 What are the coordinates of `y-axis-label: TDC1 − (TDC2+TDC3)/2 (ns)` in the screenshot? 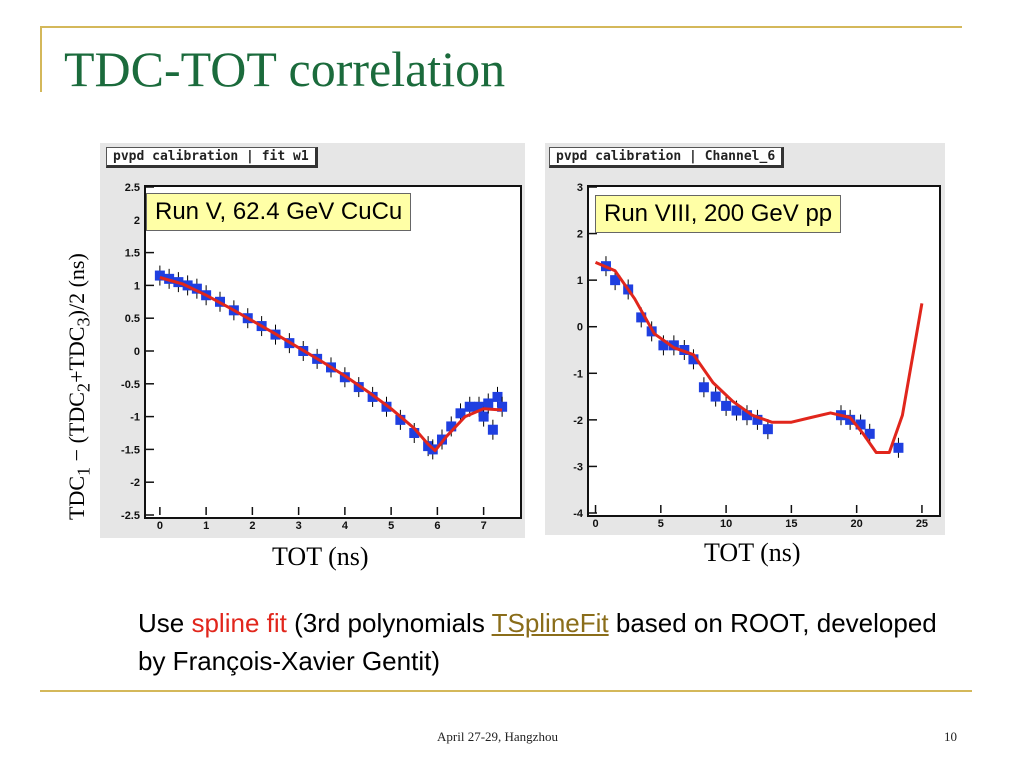 It's located at (79, 386).